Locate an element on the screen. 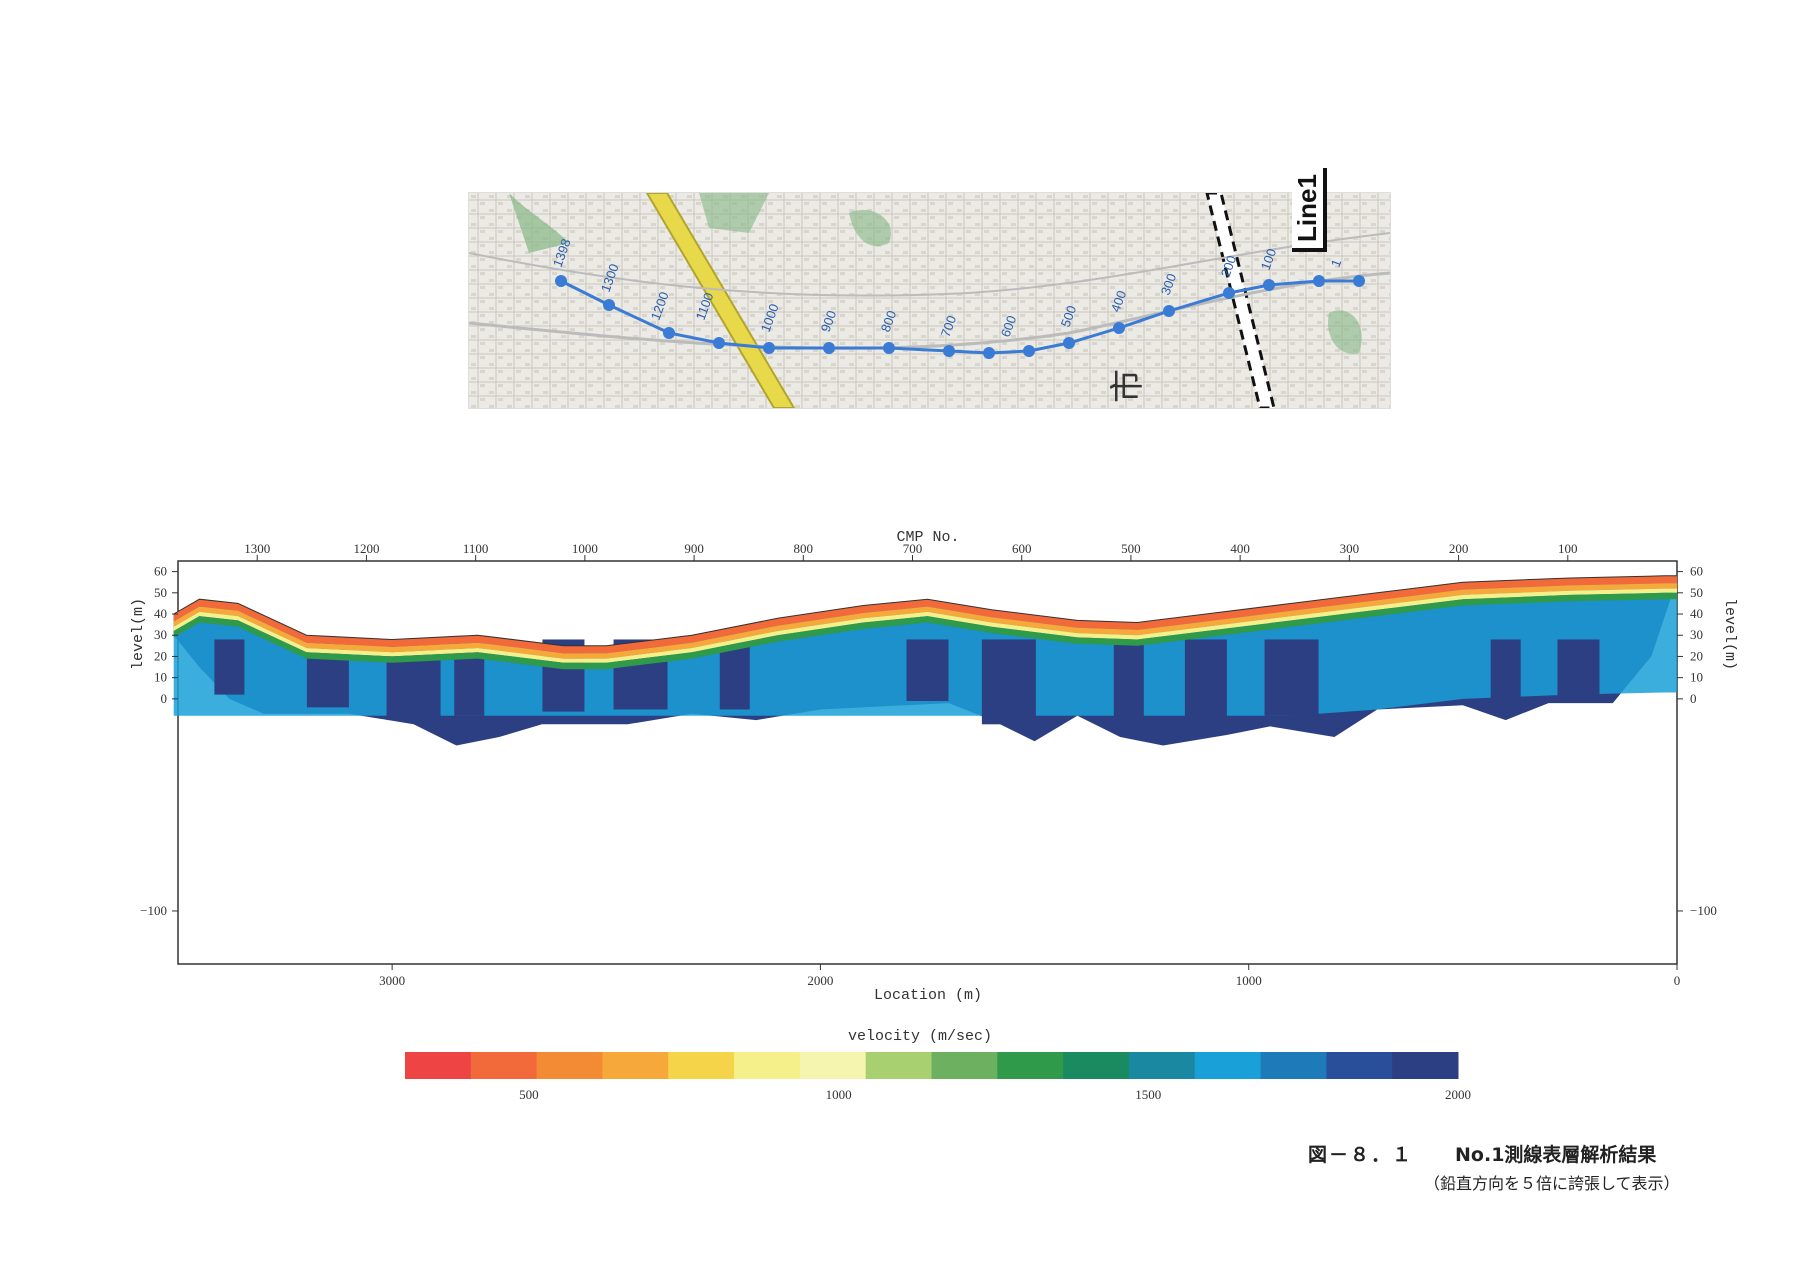 Image resolution: width=1800 pixels, height=1273 pixels. ground-surface-line is located at coordinates (925, 611).